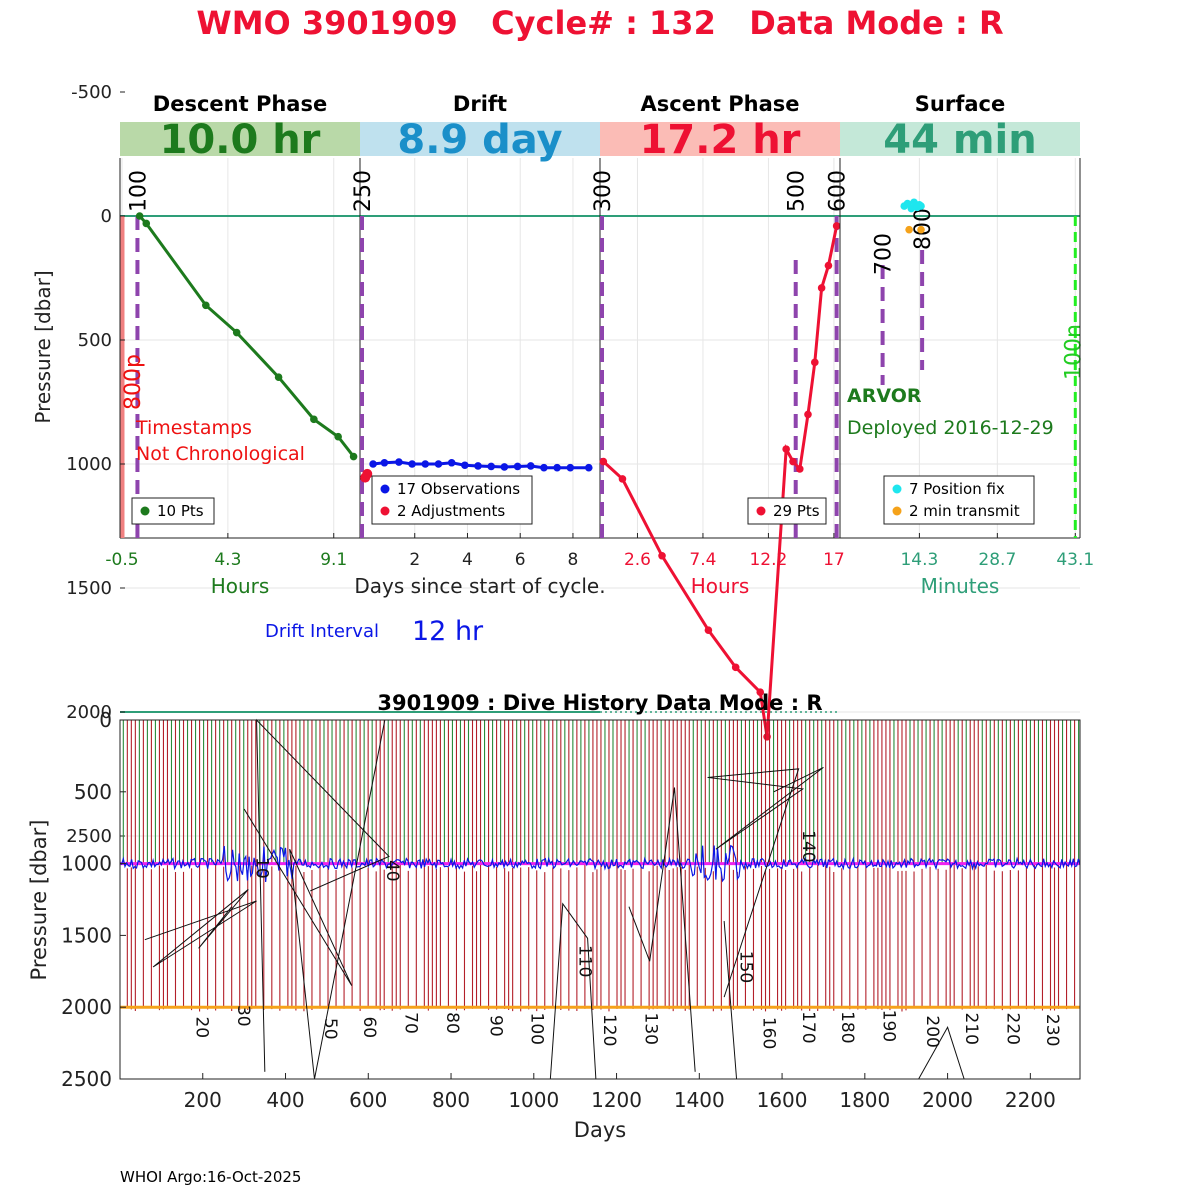 The height and width of the screenshot is (1200, 1200). I want to click on warning-text-line2: Not Chronological, so click(220, 454).